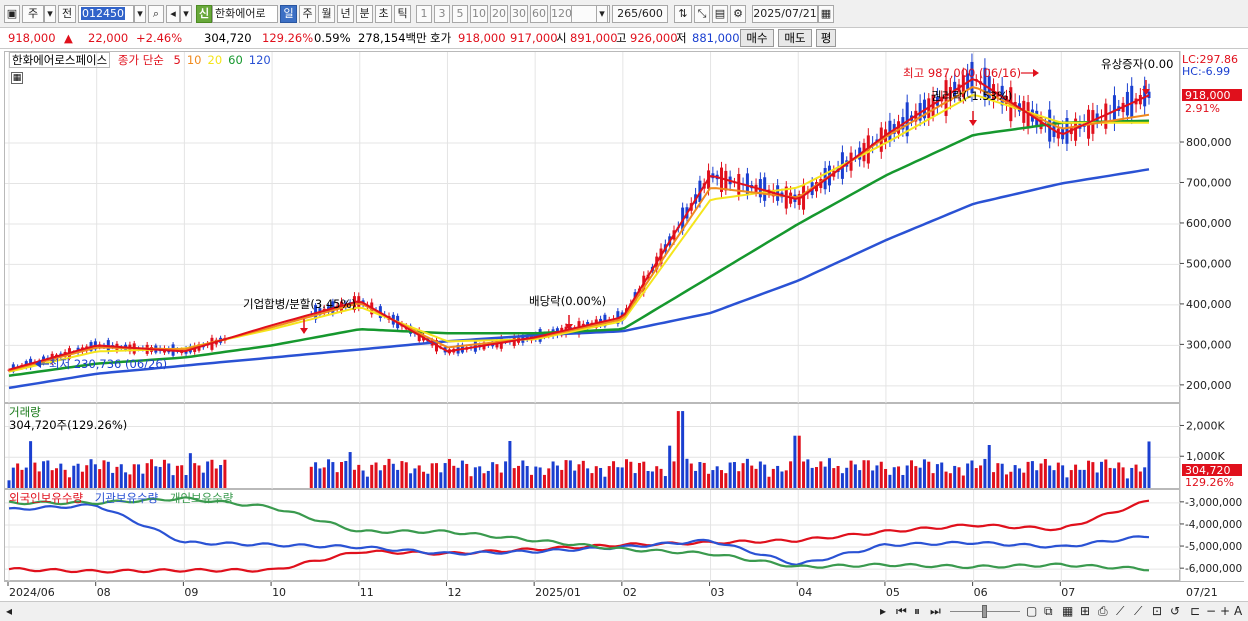 The height and width of the screenshot is (621, 1248). What do you see at coordinates (893, 592) in the screenshot?
I see `x-tick-label: 05` at bounding box center [893, 592].